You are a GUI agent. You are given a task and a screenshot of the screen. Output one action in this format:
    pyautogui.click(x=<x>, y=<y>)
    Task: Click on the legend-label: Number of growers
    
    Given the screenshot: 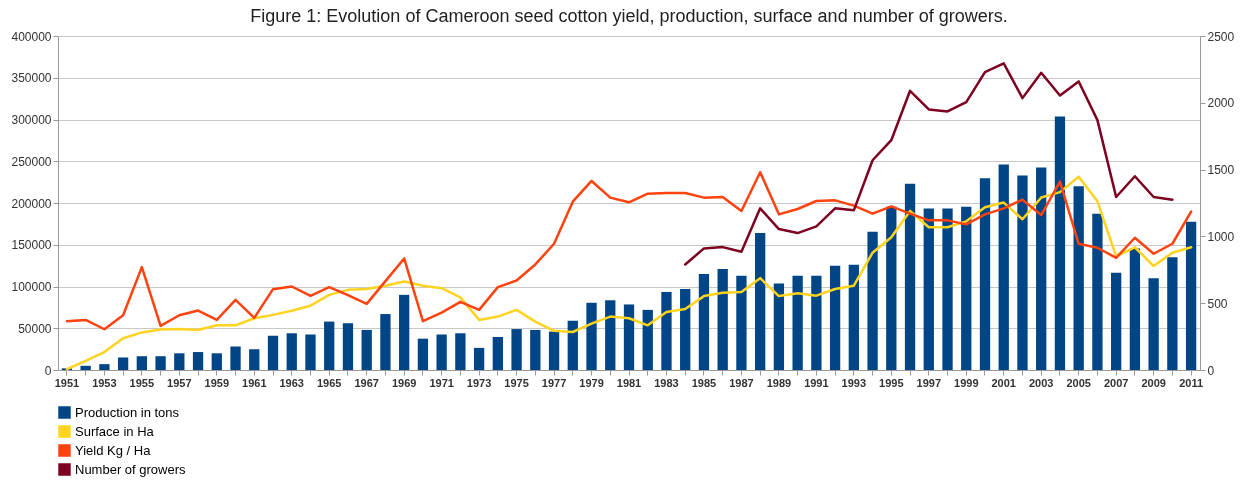 What is the action you would take?
    pyautogui.click(x=131, y=469)
    